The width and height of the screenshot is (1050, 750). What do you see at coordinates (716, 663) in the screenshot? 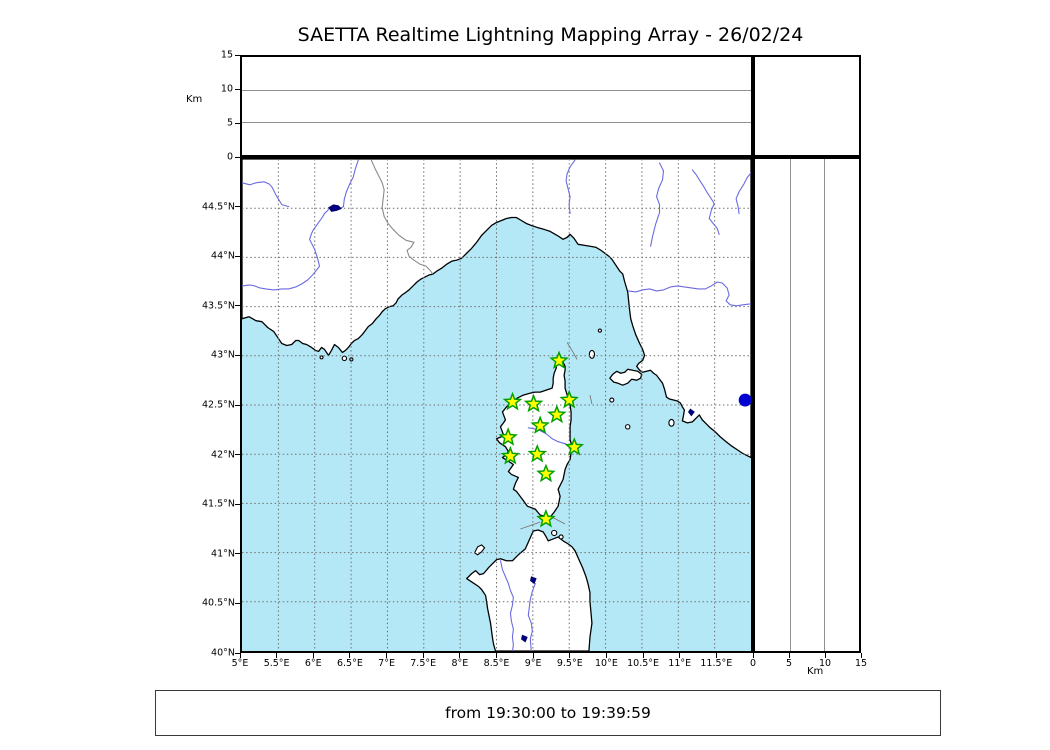
I see `lon-tick-label: 11.5°E` at bounding box center [716, 663].